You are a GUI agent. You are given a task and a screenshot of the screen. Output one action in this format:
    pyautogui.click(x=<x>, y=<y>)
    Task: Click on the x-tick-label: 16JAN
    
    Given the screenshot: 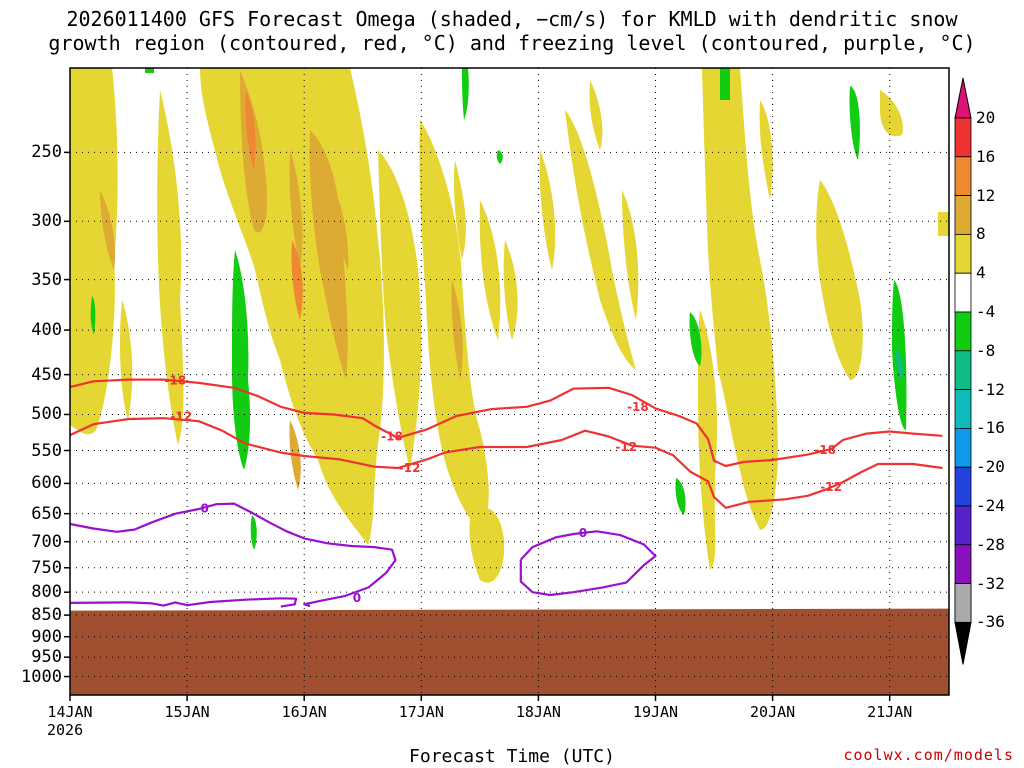 What is the action you would take?
    pyautogui.click(x=304, y=712)
    